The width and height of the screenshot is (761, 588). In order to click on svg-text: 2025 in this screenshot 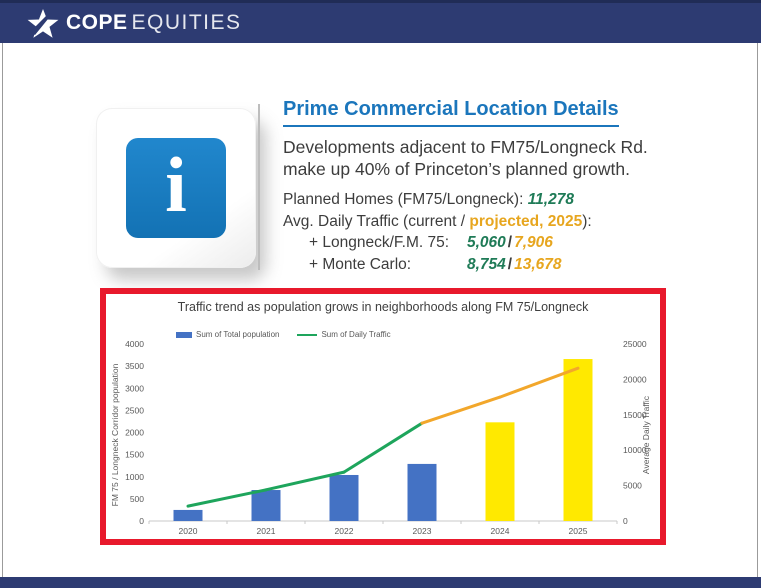, I will do `click(578, 531)`.